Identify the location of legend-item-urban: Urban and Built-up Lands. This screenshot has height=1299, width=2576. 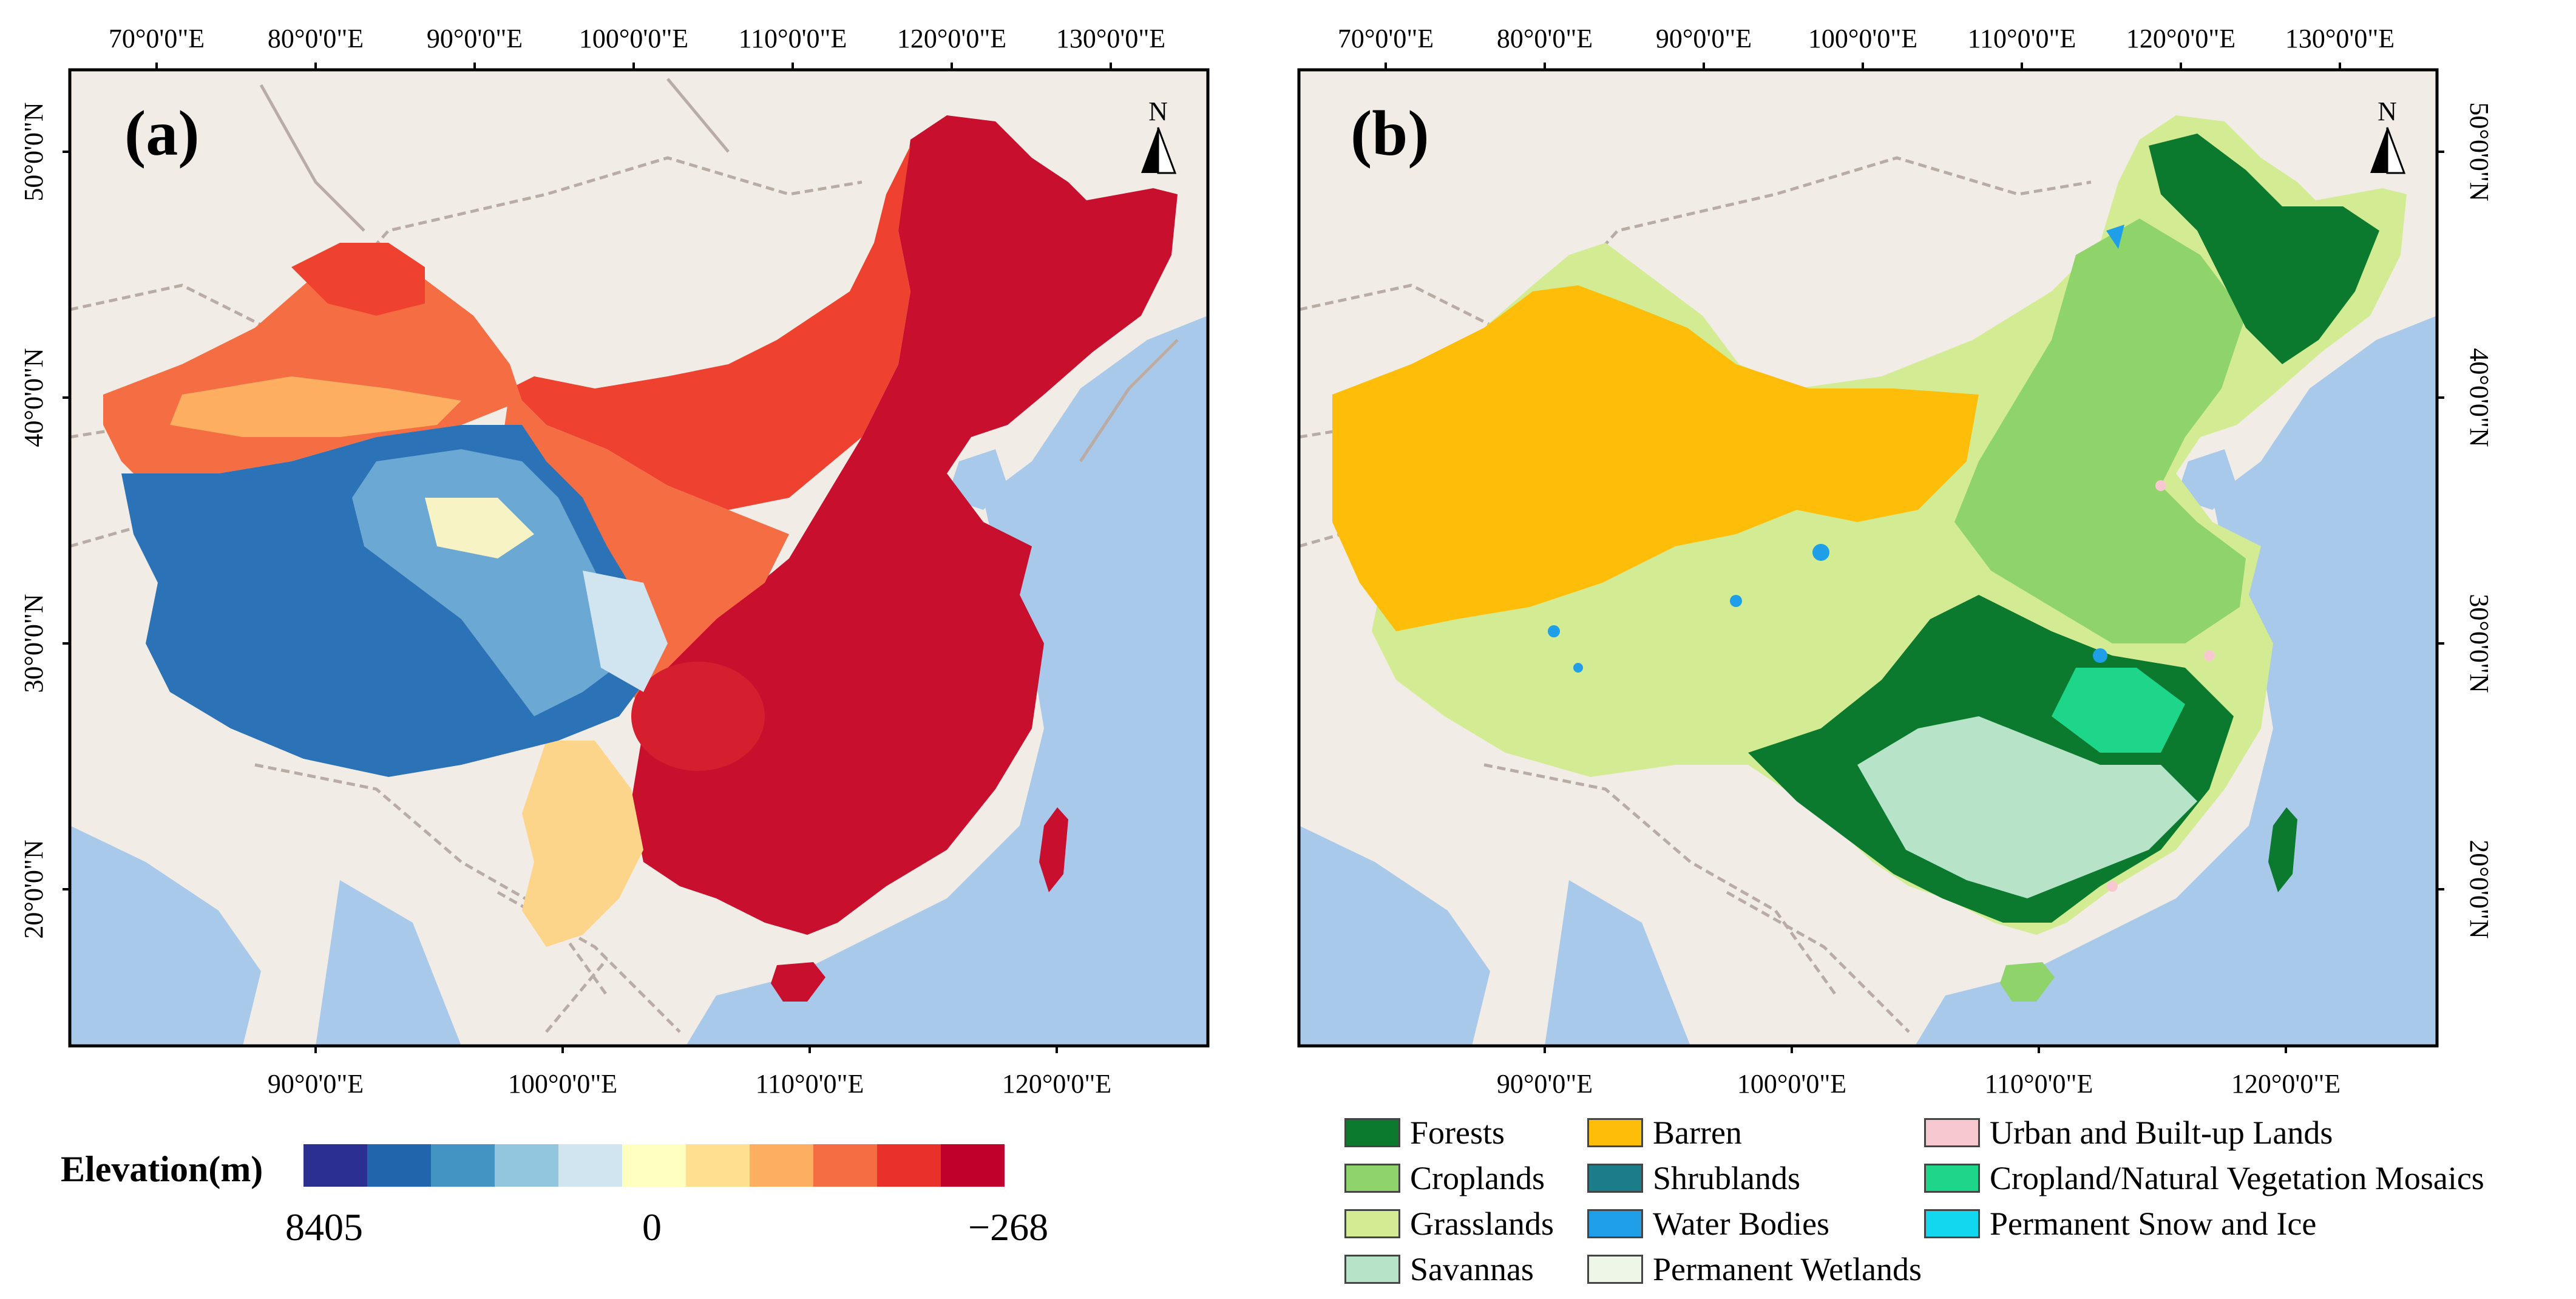
(2128, 1132).